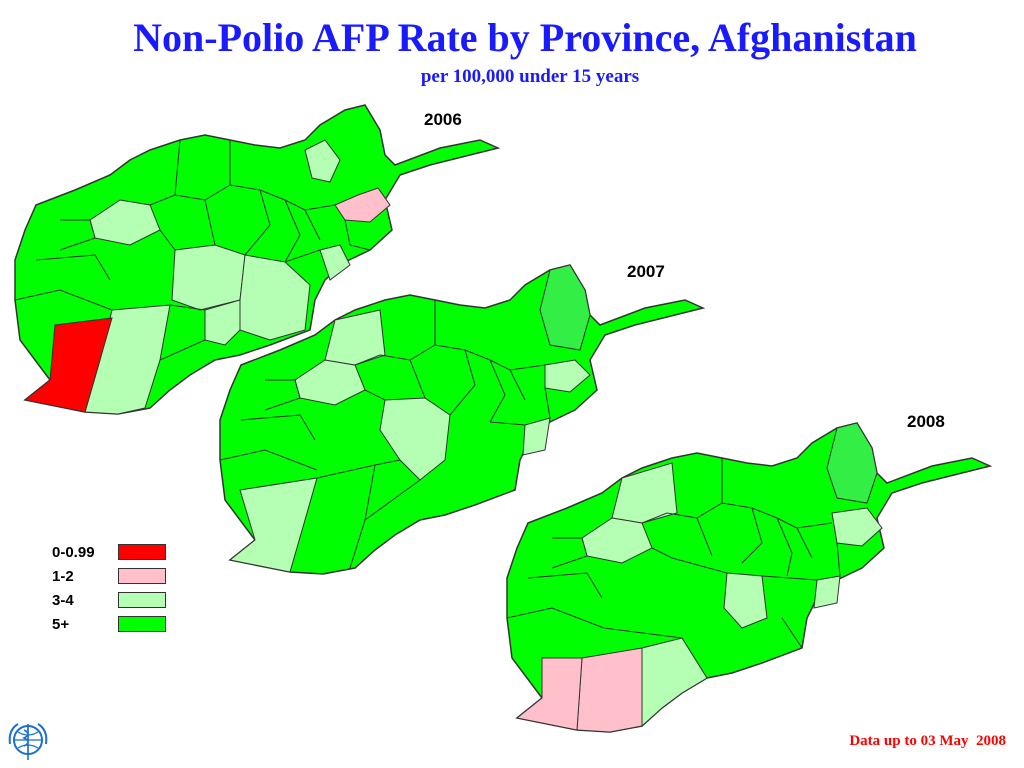 The image size is (1024, 768). I want to click on data-date-footnote: Data up to 03 May 2008, so click(927, 741).